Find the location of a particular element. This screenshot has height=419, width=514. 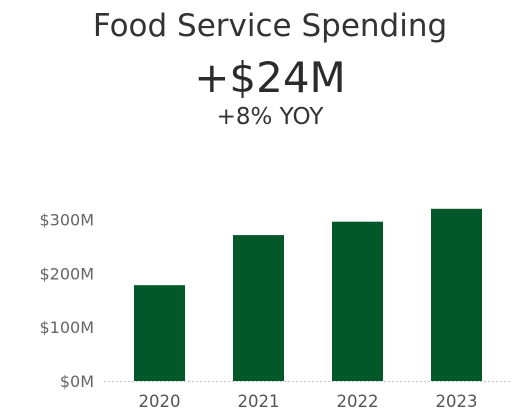

x-tick-label: 2020 is located at coordinates (160, 401).